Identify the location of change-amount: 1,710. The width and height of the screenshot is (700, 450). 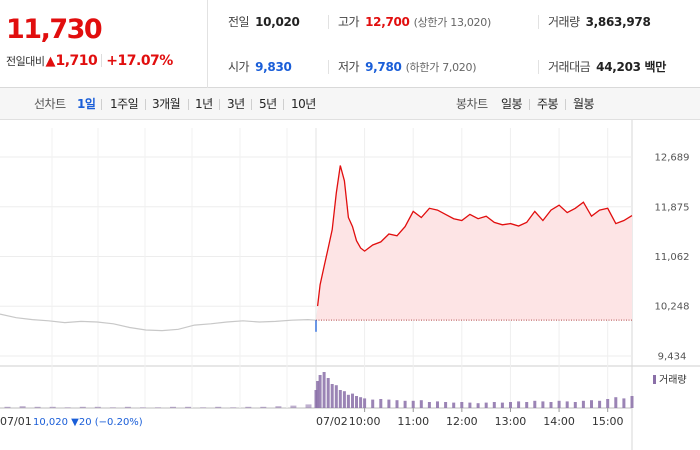
(76, 61).